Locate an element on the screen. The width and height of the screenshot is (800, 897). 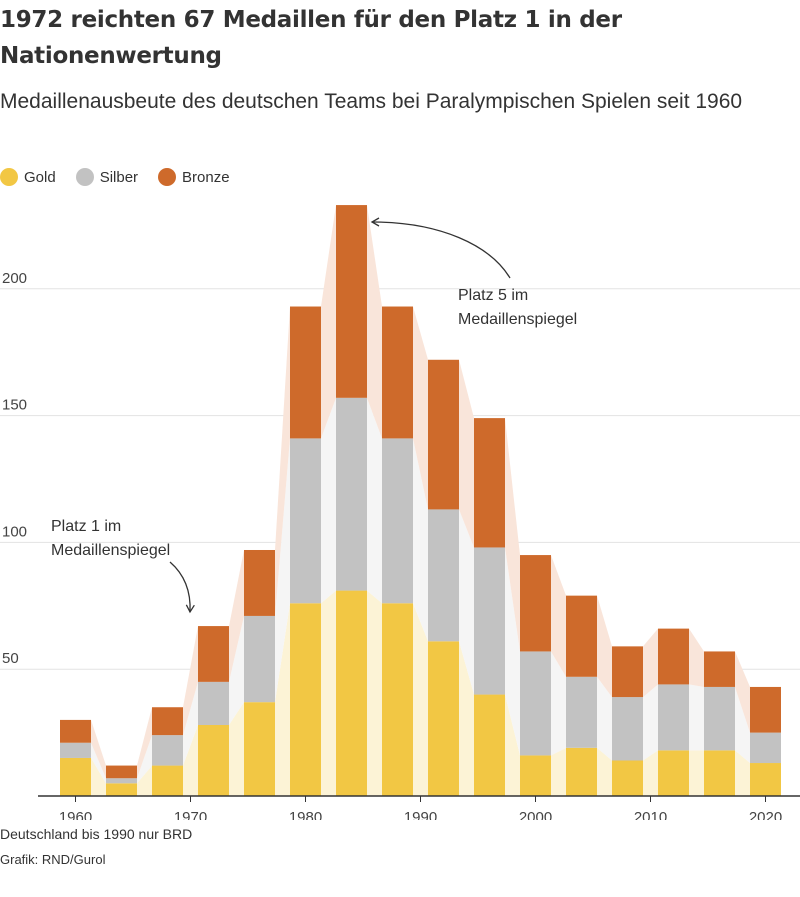
bar-bronze-2004 is located at coordinates (581, 636).